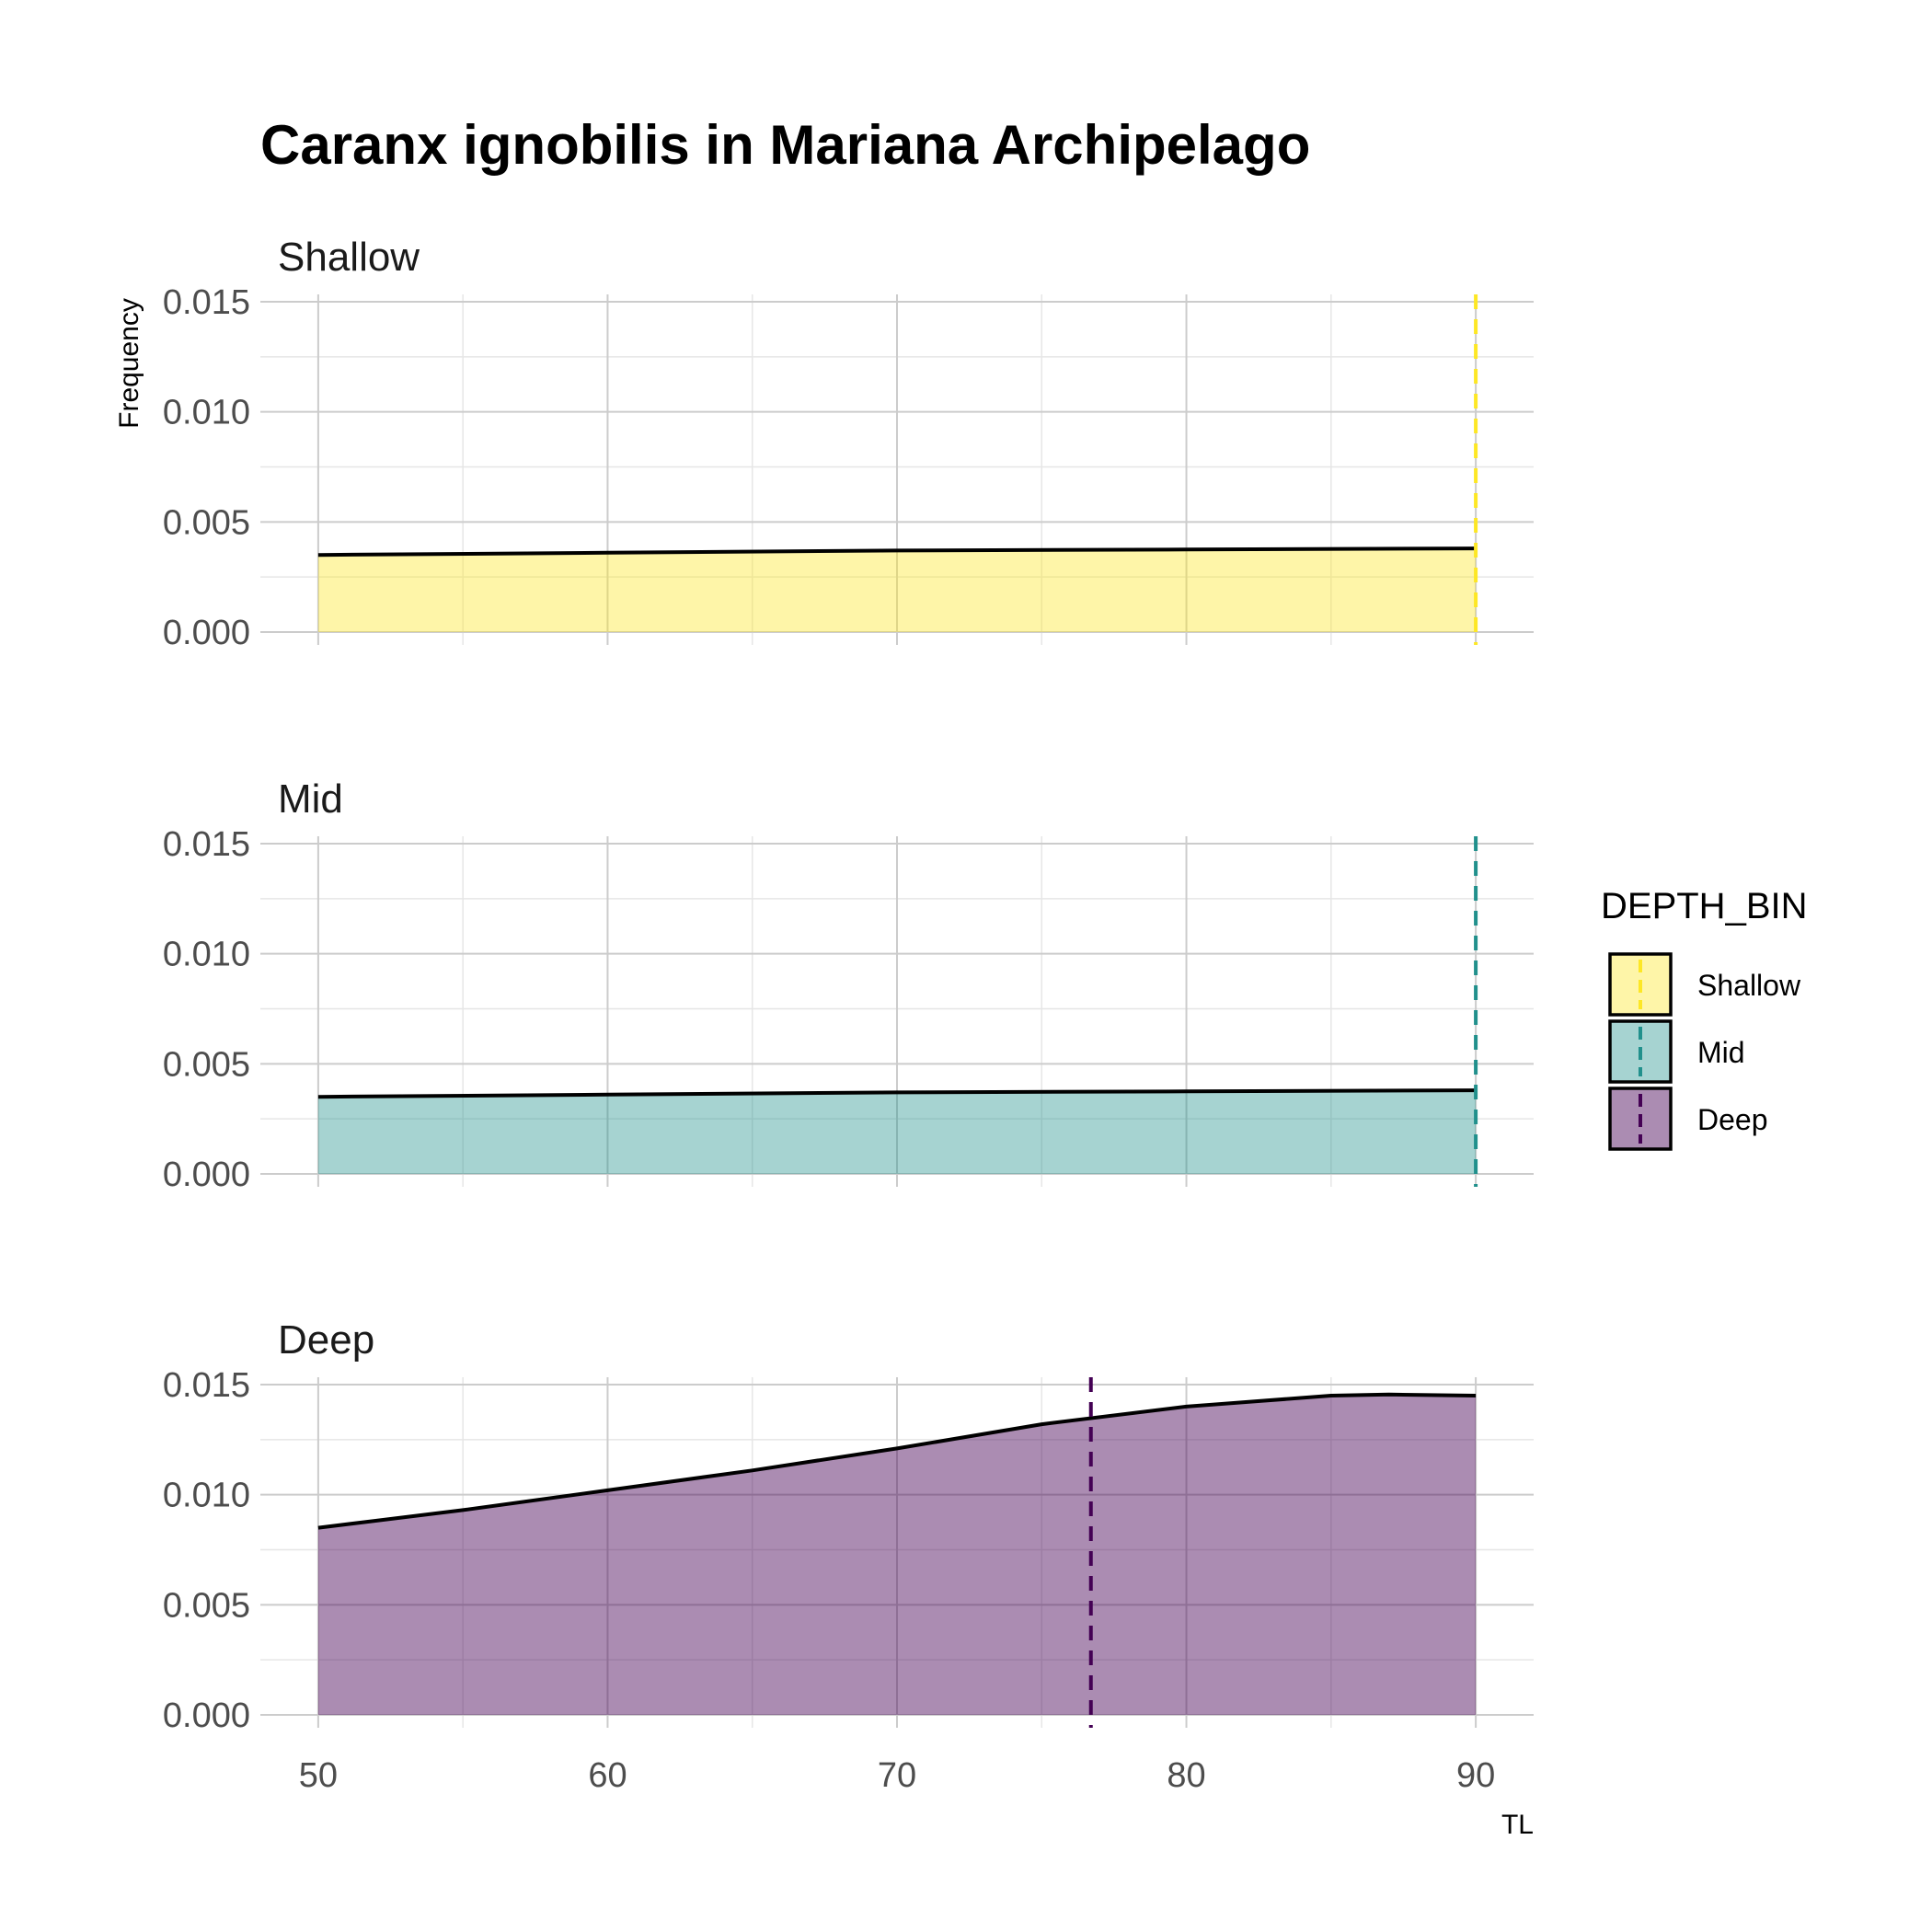 This screenshot has width=1932, height=1932. I want to click on legend-item-shallow: Shallow, so click(1704, 984).